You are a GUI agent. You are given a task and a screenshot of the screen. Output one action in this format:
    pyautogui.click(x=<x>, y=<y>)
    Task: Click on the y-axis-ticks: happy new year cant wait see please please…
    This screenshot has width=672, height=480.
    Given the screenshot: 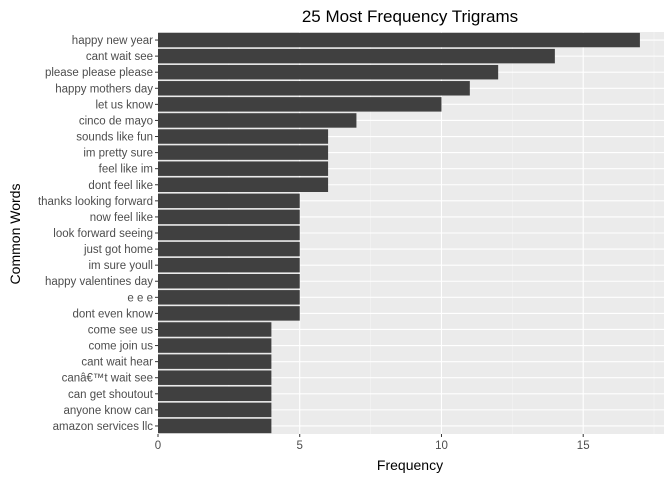 What is the action you would take?
    pyautogui.click(x=98, y=234)
    